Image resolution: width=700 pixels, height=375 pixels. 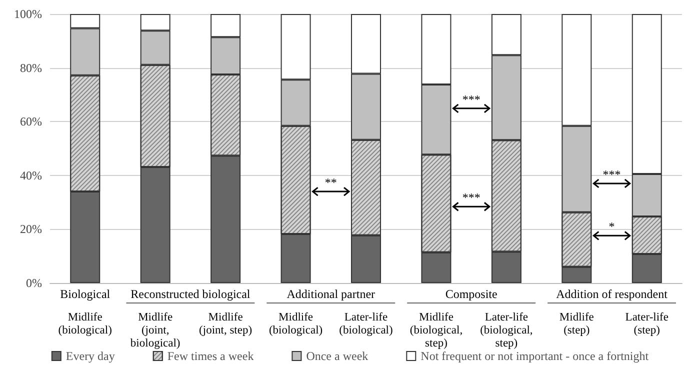 I want to click on y-tick-label: 20%, so click(x=31, y=229).